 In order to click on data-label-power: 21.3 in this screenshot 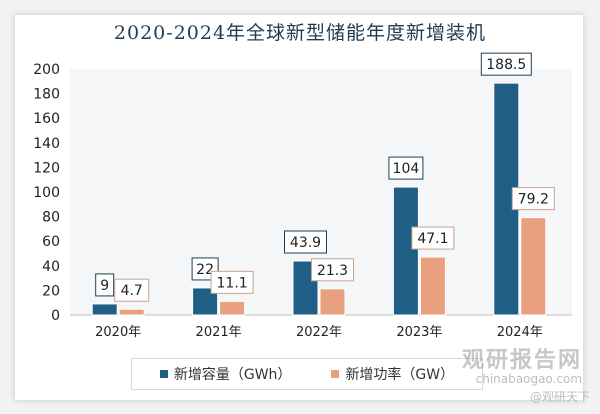, I will do `click(332, 271)`.